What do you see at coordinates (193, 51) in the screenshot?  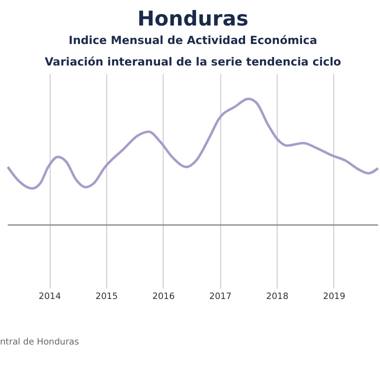 I see `chart-subtitle: Indice Mensual de Actividad Económica Variación interanual de la serie tendencia ciclo` at bounding box center [193, 51].